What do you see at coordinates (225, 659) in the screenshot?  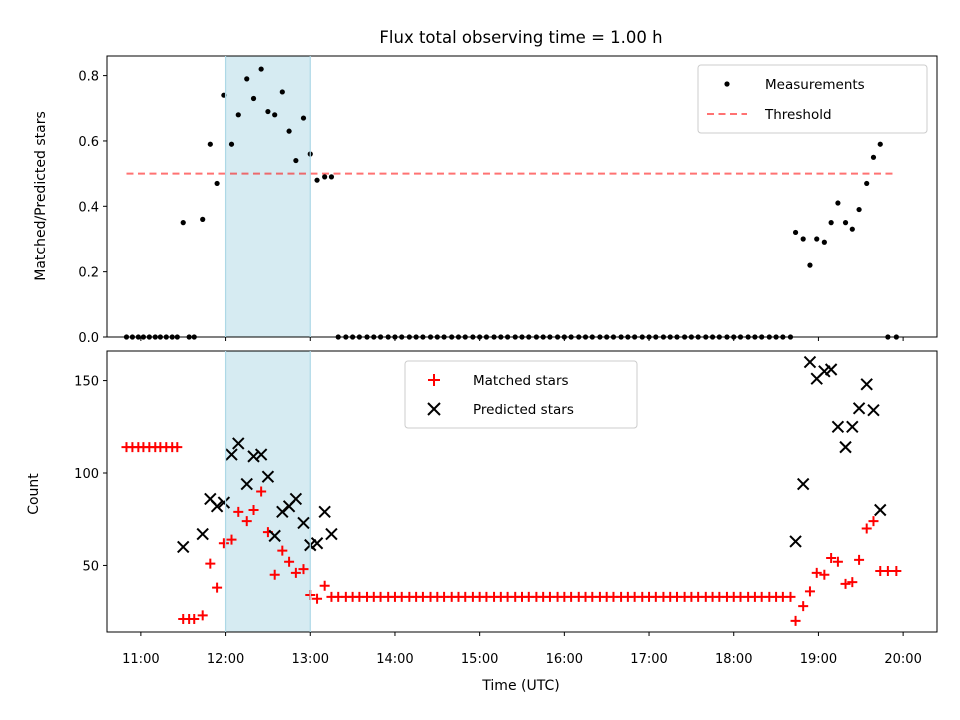 I see `x-tick-label: 12:00` at bounding box center [225, 659].